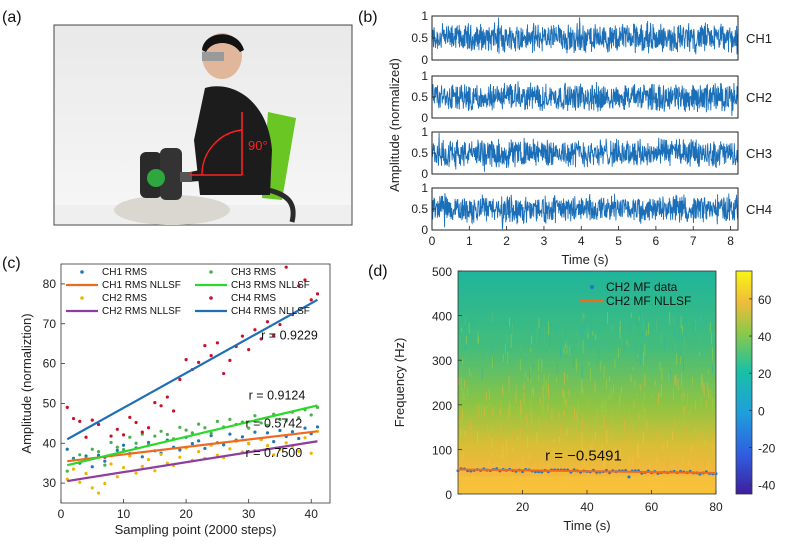  I want to click on rms-ytick-label: 30, so click(50, 483).